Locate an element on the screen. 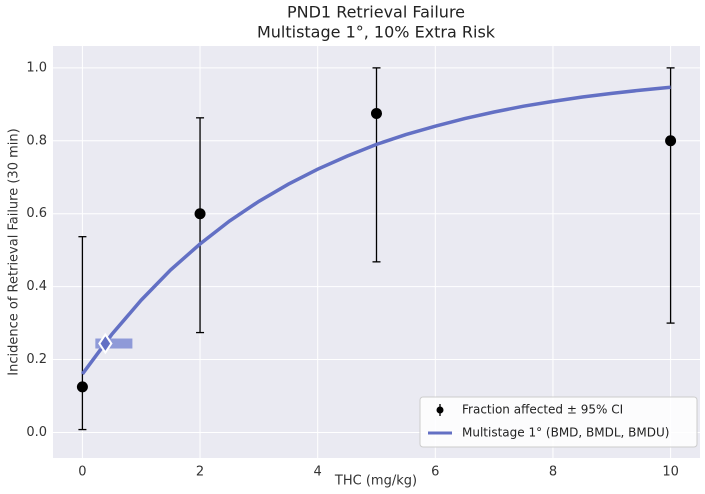 The width and height of the screenshot is (705, 494). y-tick-label: 0.0 is located at coordinates (36, 432).